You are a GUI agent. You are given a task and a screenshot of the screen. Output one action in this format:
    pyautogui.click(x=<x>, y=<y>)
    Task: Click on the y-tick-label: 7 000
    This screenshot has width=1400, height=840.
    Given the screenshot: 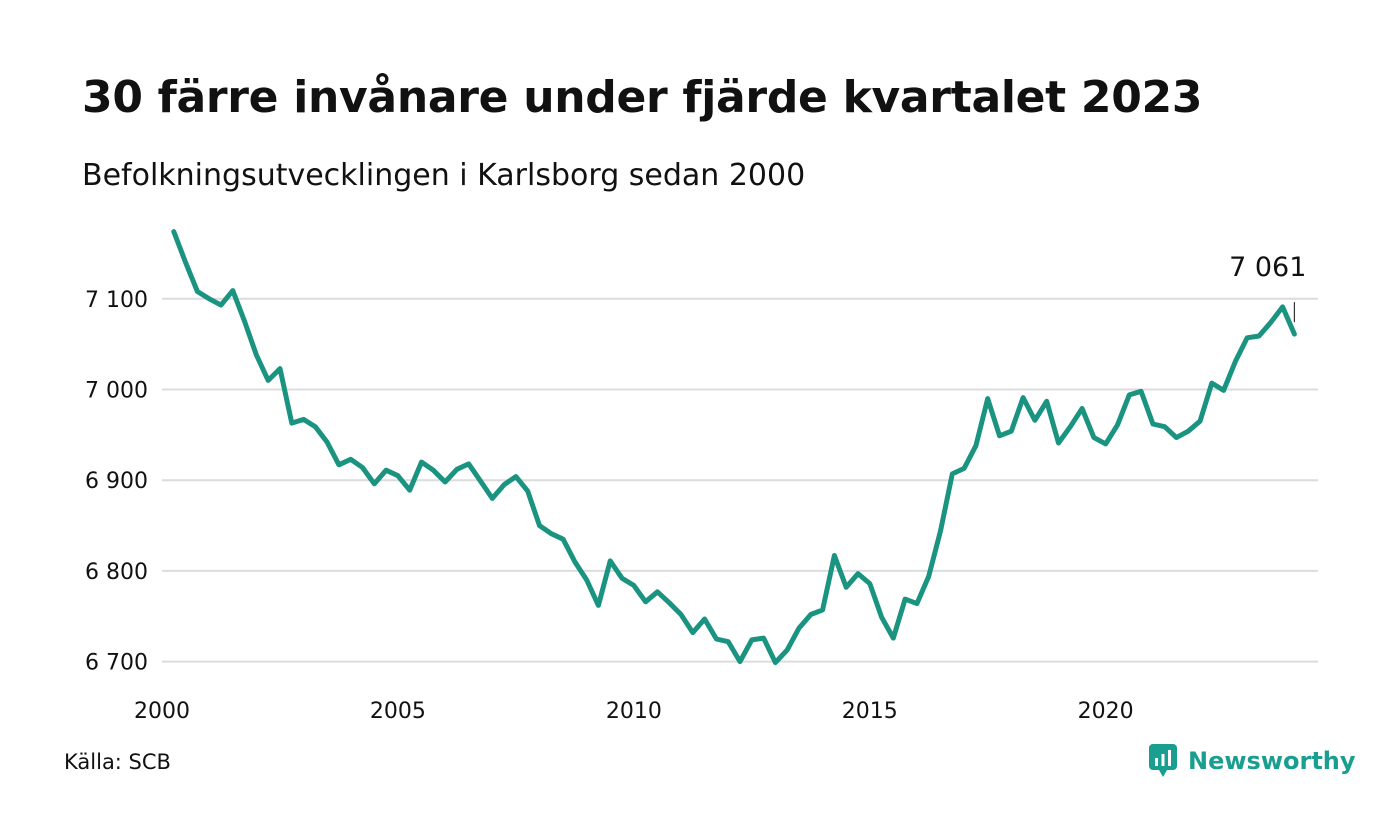 What is the action you would take?
    pyautogui.click(x=116, y=390)
    